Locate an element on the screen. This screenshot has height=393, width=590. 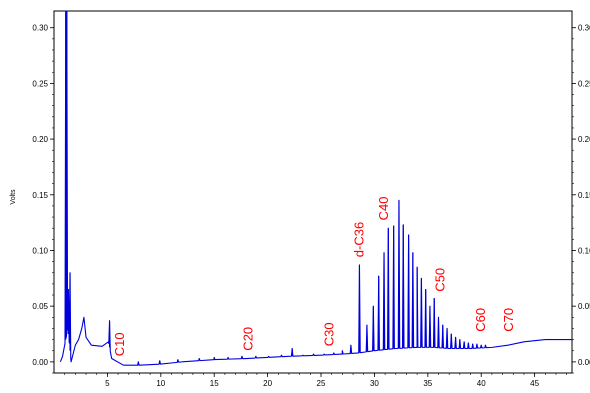
peak-annotation: C10 is located at coordinates (119, 344).